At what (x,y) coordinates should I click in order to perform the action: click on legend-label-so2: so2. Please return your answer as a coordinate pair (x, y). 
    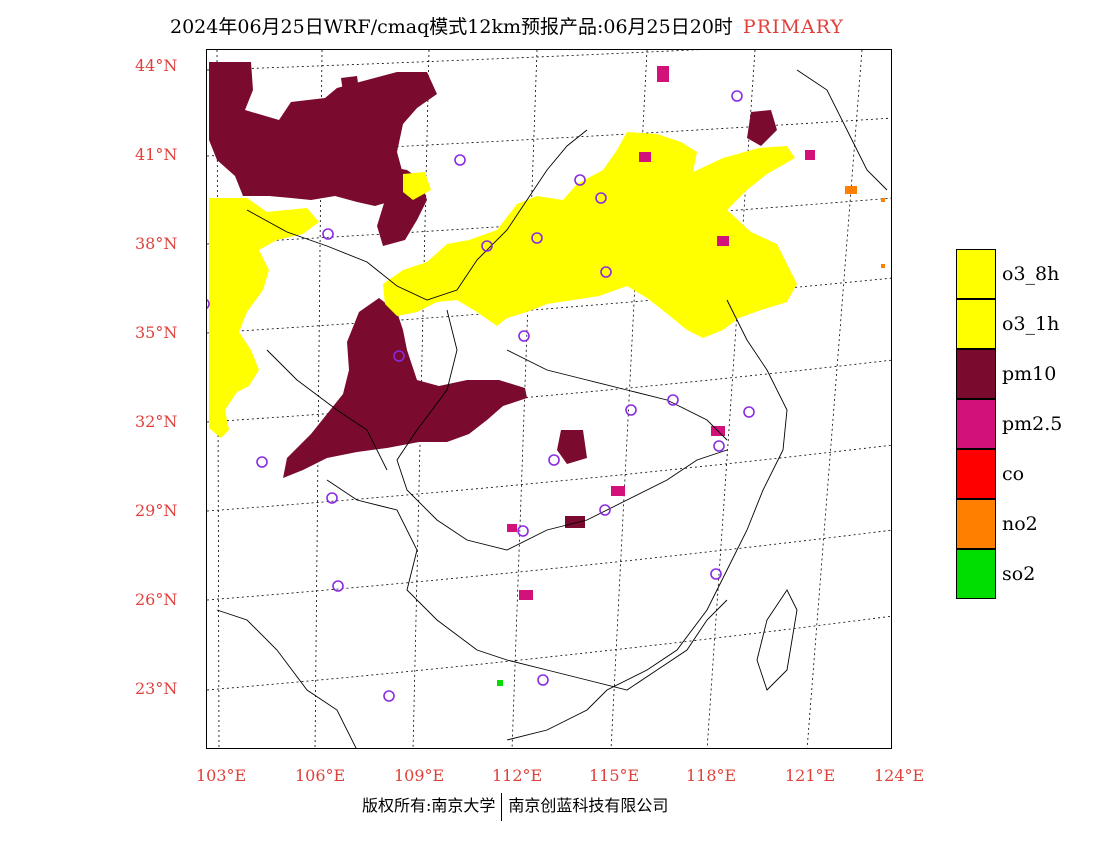
    Looking at the image, I should click on (1019, 574).